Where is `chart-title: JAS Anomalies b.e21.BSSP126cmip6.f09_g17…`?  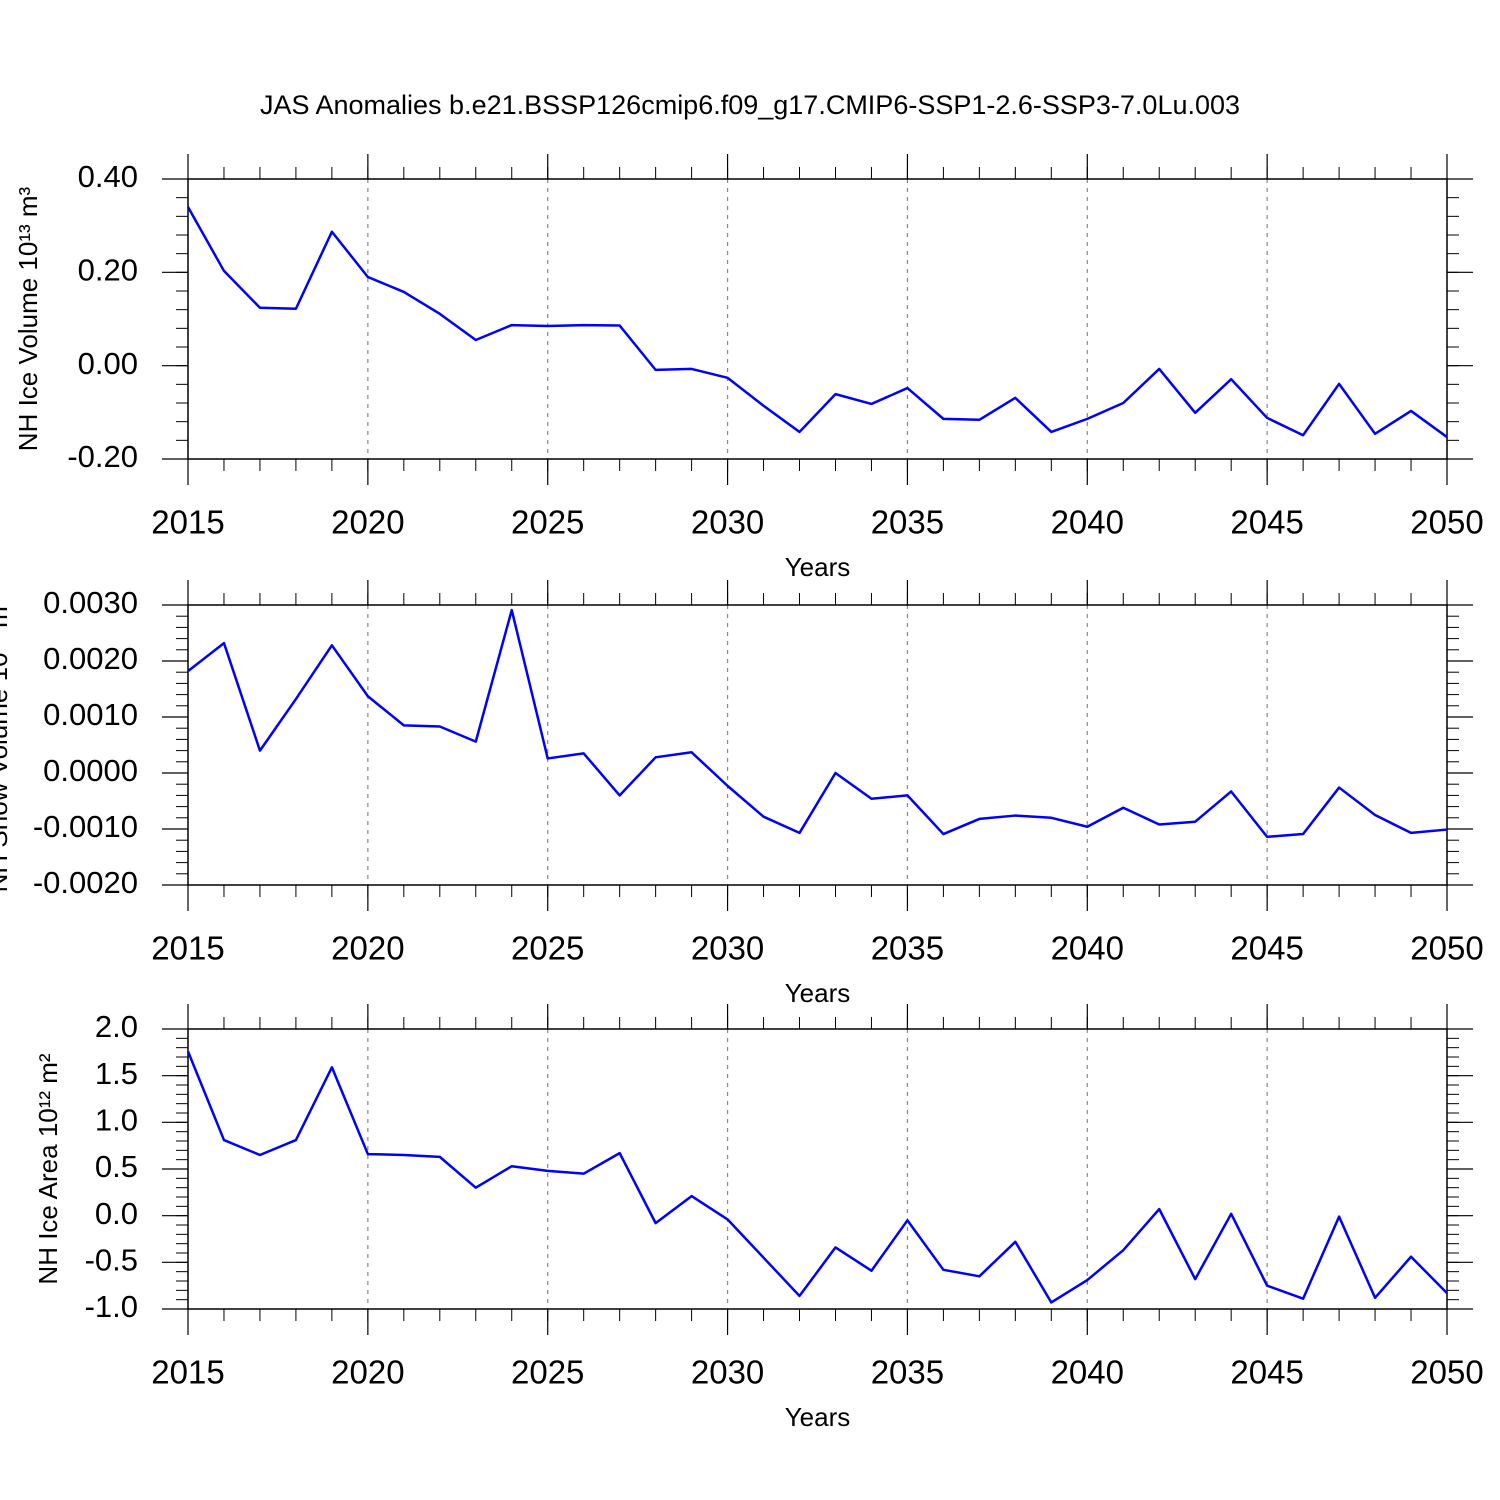 chart-title: JAS Anomalies b.e21.BSSP126cmip6.f09_g17… is located at coordinates (750, 105).